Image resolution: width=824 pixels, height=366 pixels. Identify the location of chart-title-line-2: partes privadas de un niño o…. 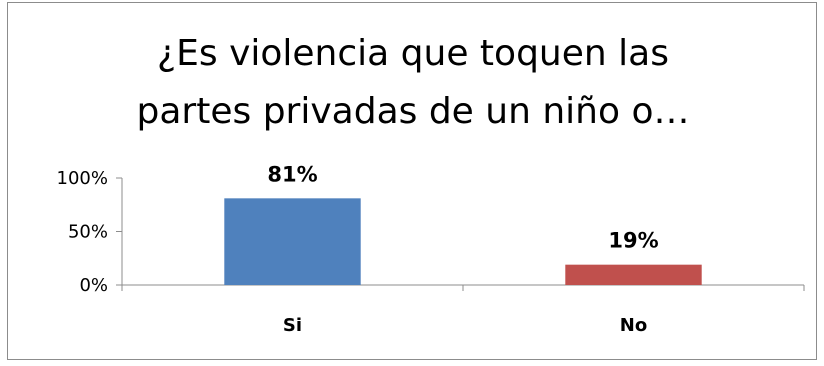
(413, 111).